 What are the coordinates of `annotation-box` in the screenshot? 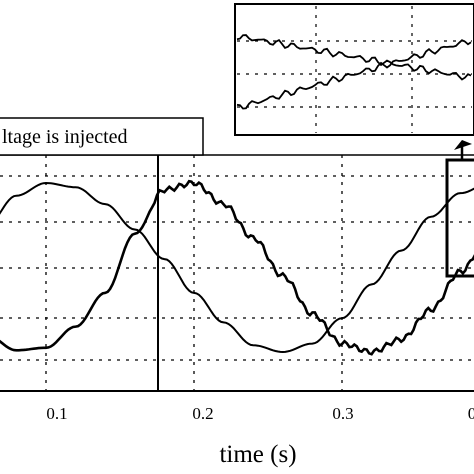 It's located at (102, 136).